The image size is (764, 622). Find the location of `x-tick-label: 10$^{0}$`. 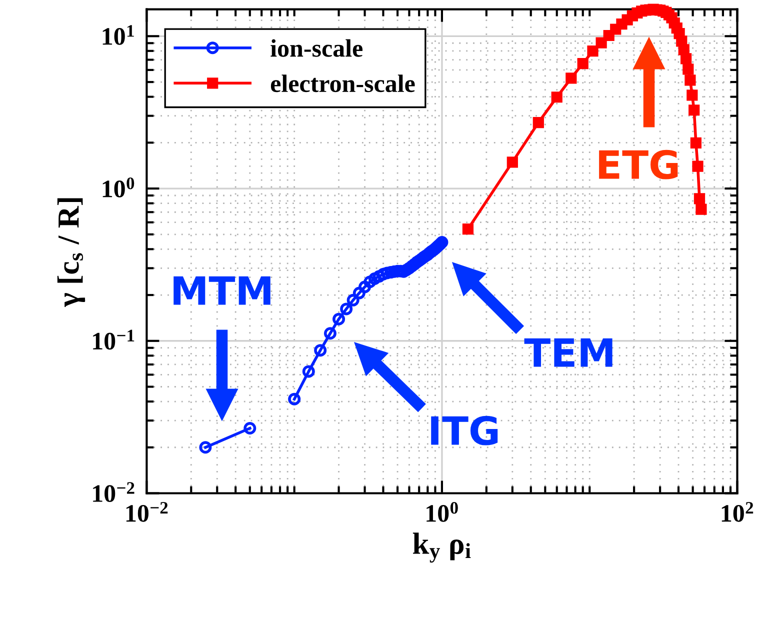

x-tick-label: 10$^{0}$ is located at coordinates (442, 512).